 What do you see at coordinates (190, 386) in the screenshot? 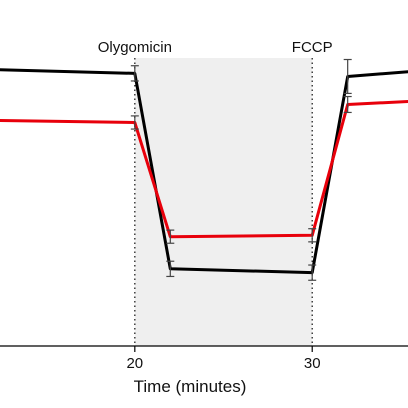
I see `x-axis-label: Time (minutes)` at bounding box center [190, 386].